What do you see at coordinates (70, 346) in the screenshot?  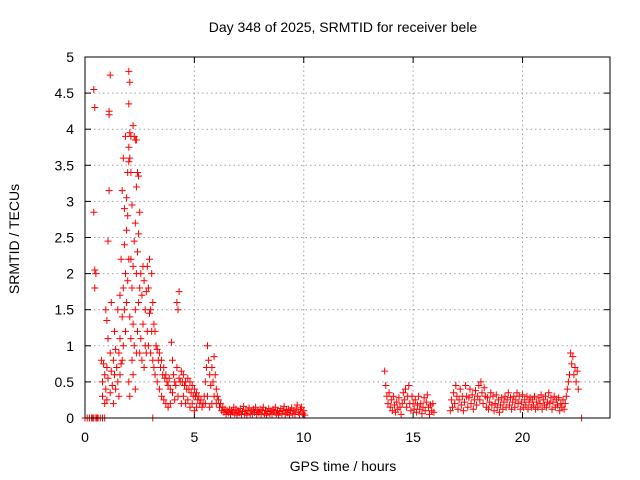 I see `y-tick-label: 1` at bounding box center [70, 346].